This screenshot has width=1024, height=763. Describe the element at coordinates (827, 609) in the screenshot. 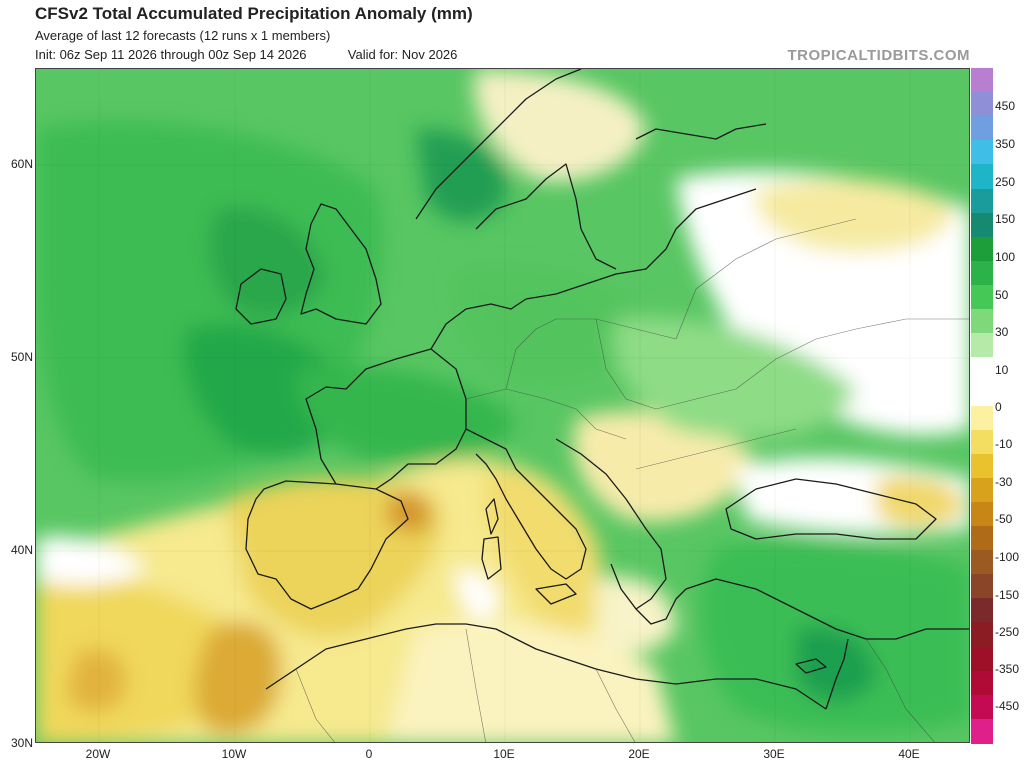

I see `coast-turkey` at that location.